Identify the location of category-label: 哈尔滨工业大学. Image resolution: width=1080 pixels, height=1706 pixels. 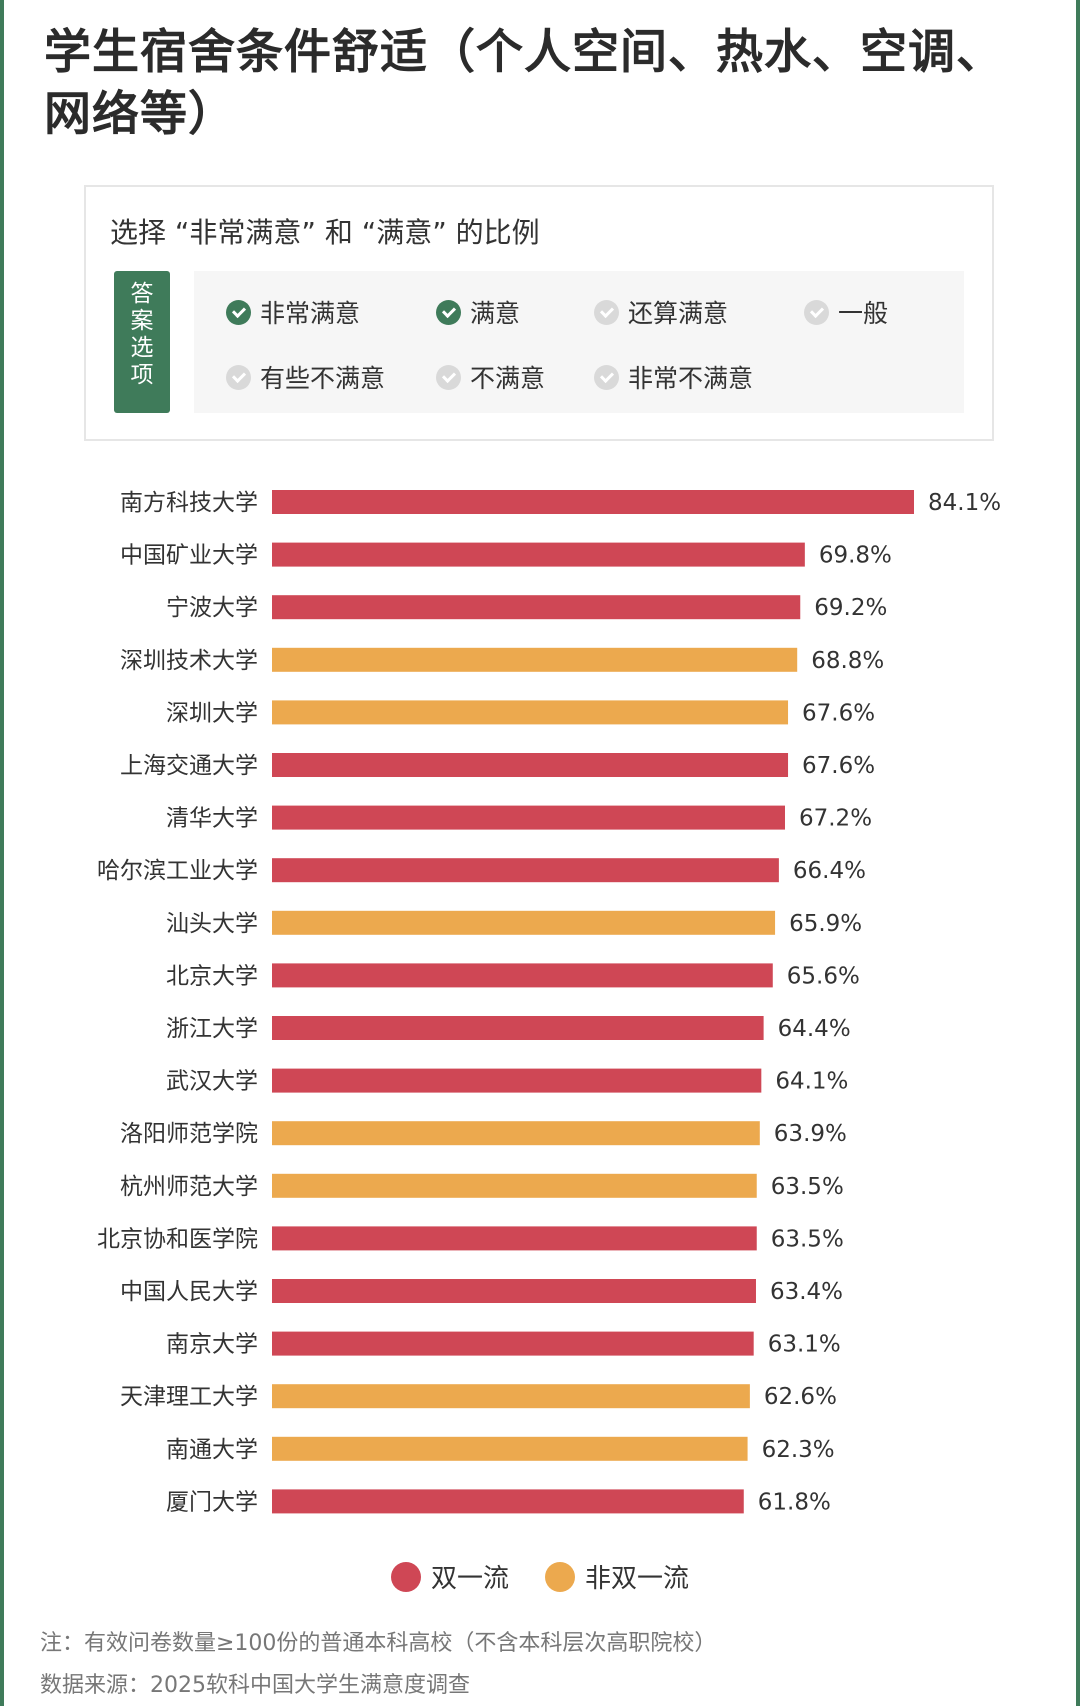
(177, 871).